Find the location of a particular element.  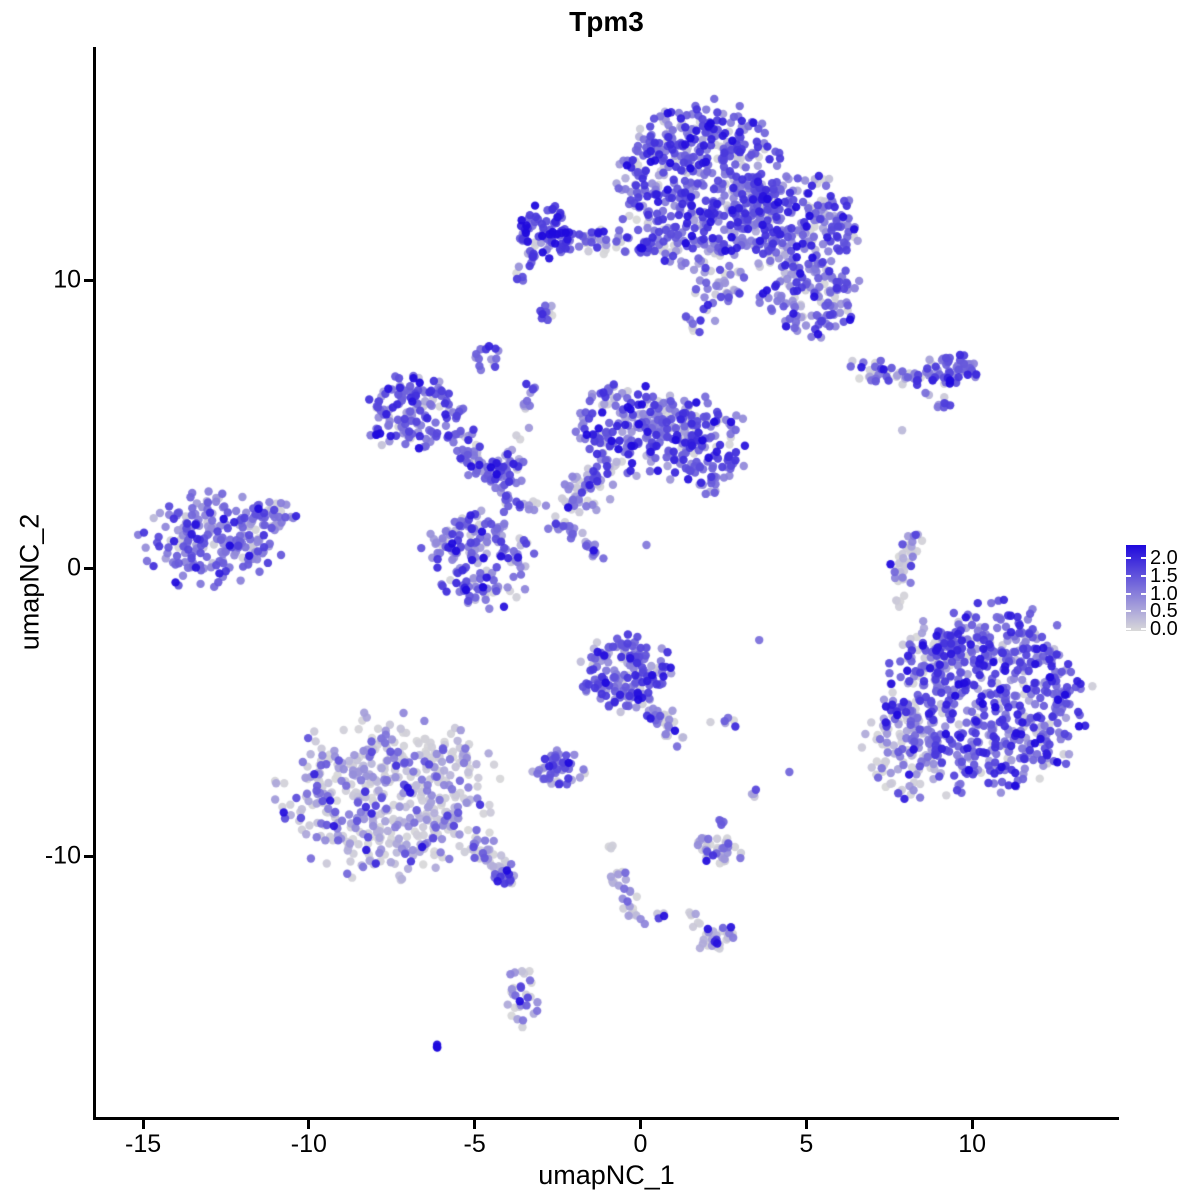

y-tick-label: -10 is located at coordinates (62, 855).